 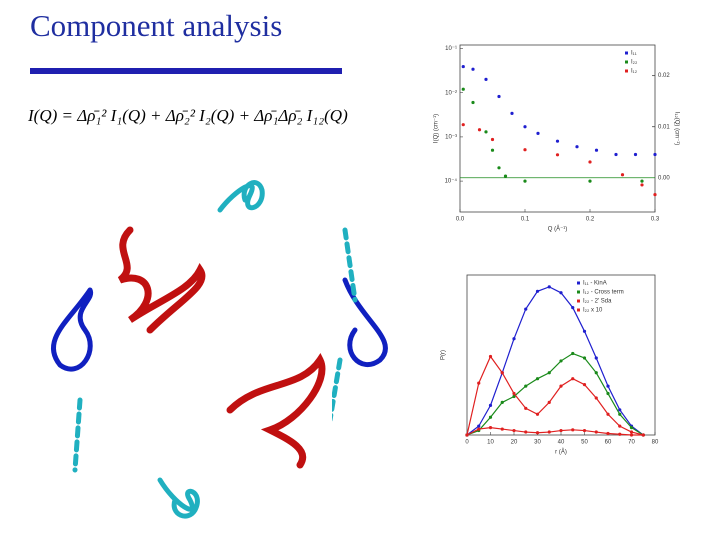 What do you see at coordinates (451, 181) in the screenshot?
I see `y-tick-label: 10⁻⁴` at bounding box center [451, 181].